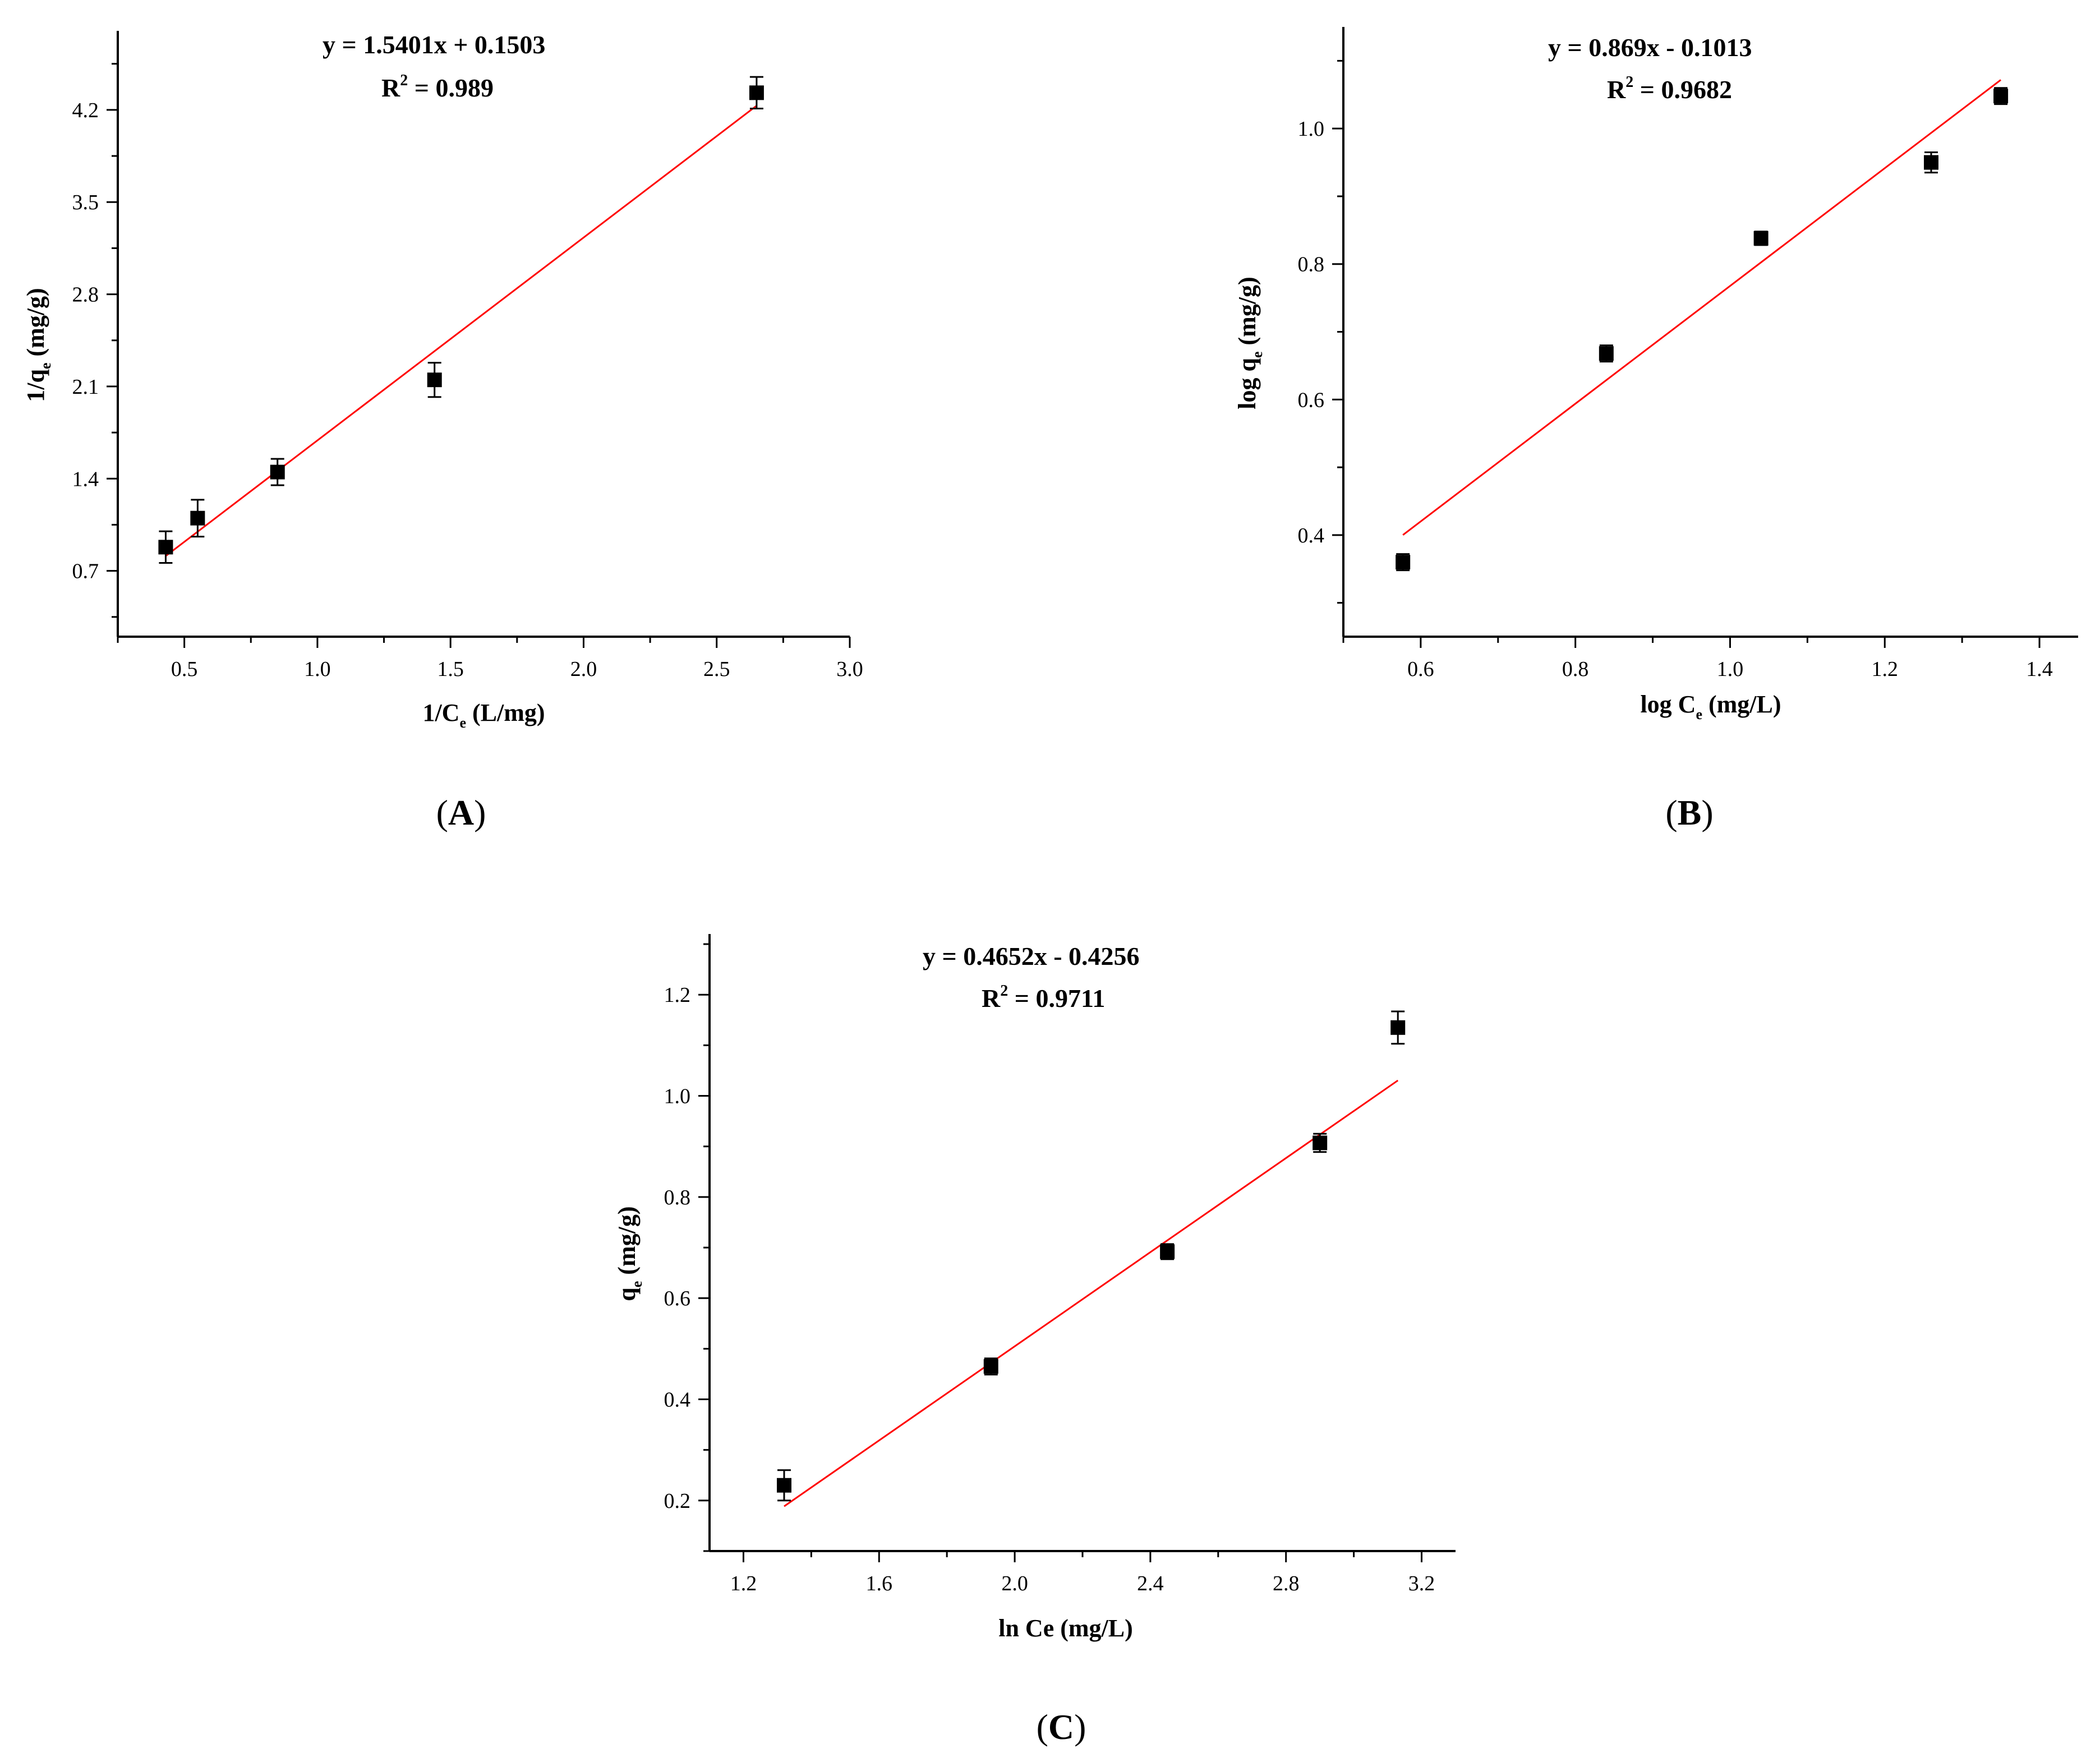  I want to click on x-axis-label-c: ln Ce (mg/L), so click(1065, 1628).